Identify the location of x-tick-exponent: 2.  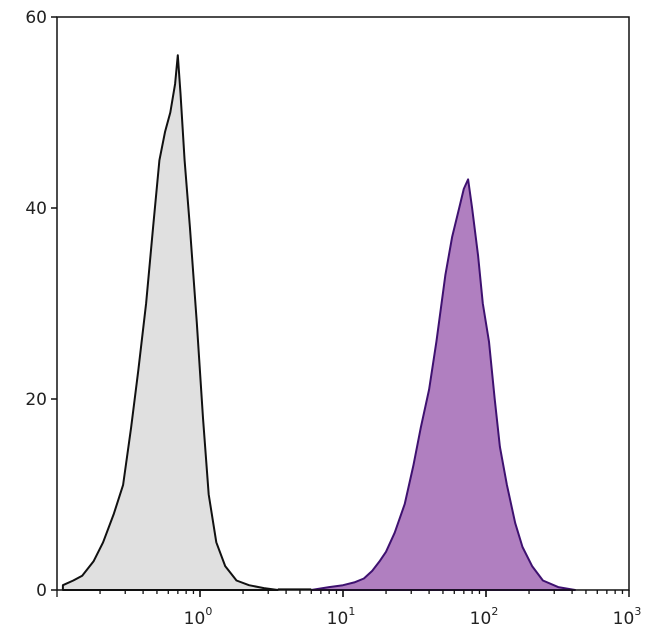
(494, 611).